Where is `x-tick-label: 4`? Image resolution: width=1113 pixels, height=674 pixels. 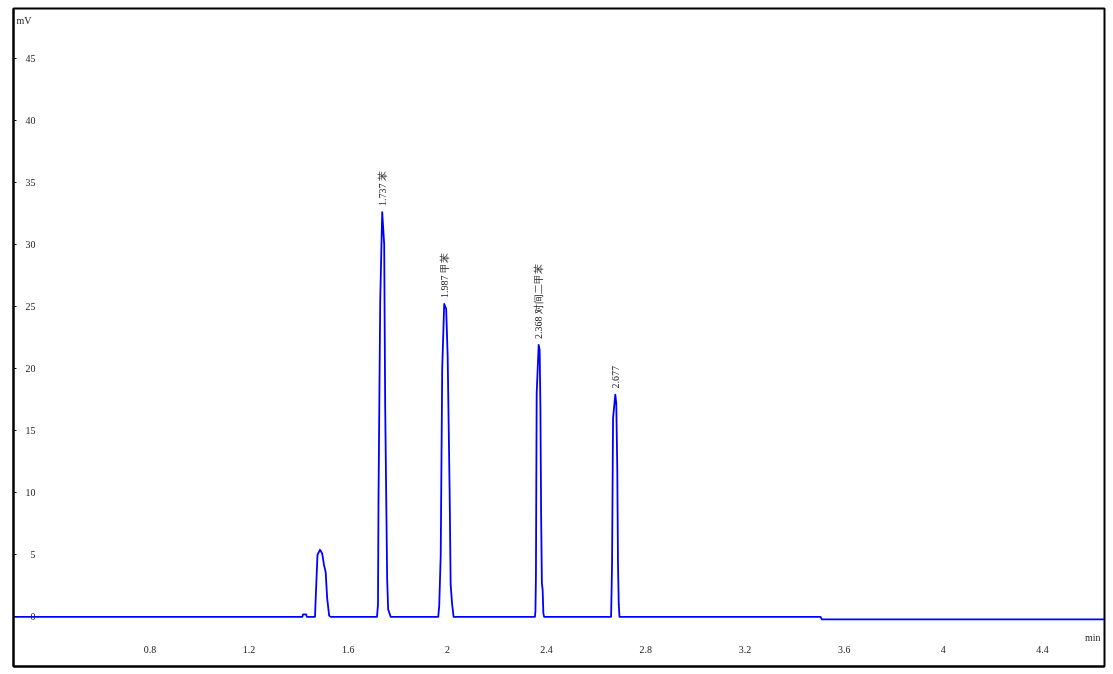 x-tick-label: 4 is located at coordinates (943, 649).